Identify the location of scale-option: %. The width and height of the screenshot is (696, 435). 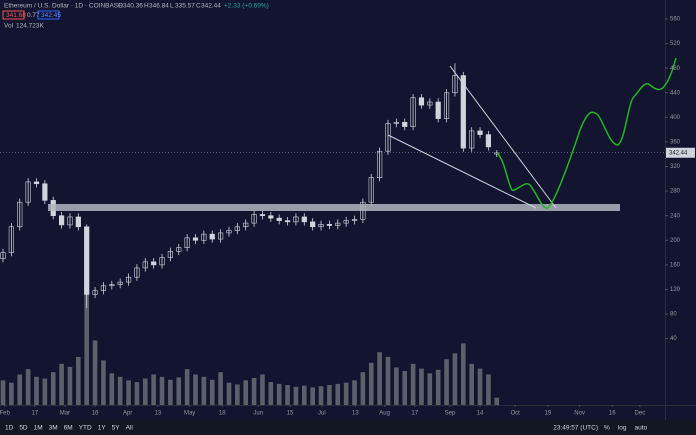
(607, 428).